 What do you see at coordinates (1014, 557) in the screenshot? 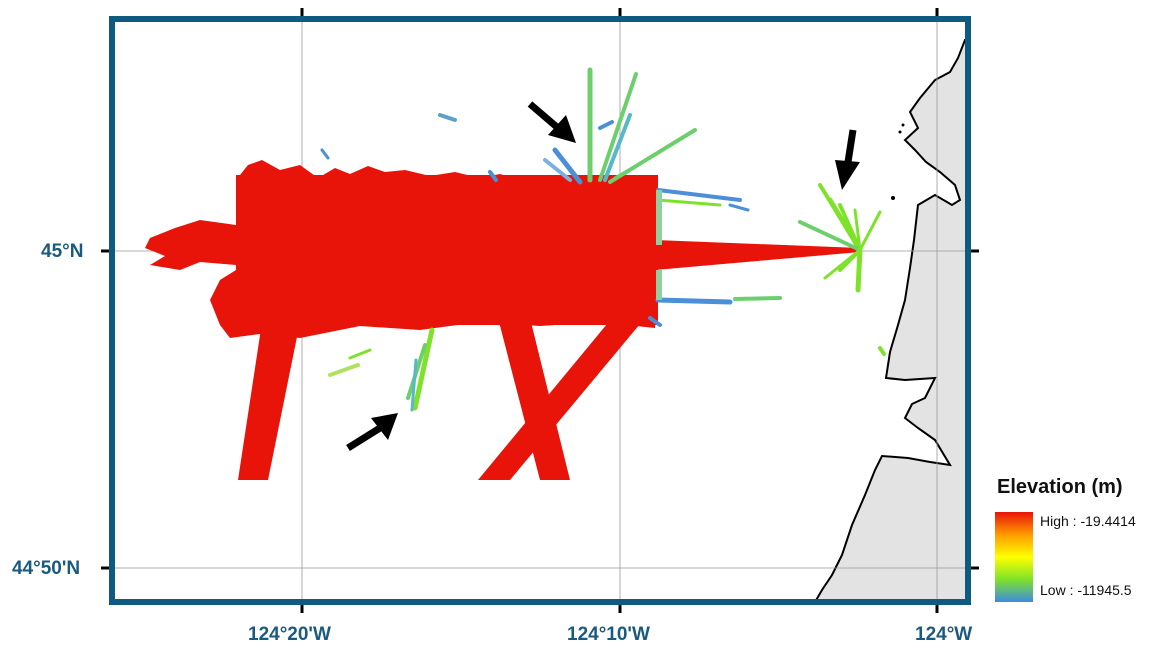
I see `legend-color-ramp` at bounding box center [1014, 557].